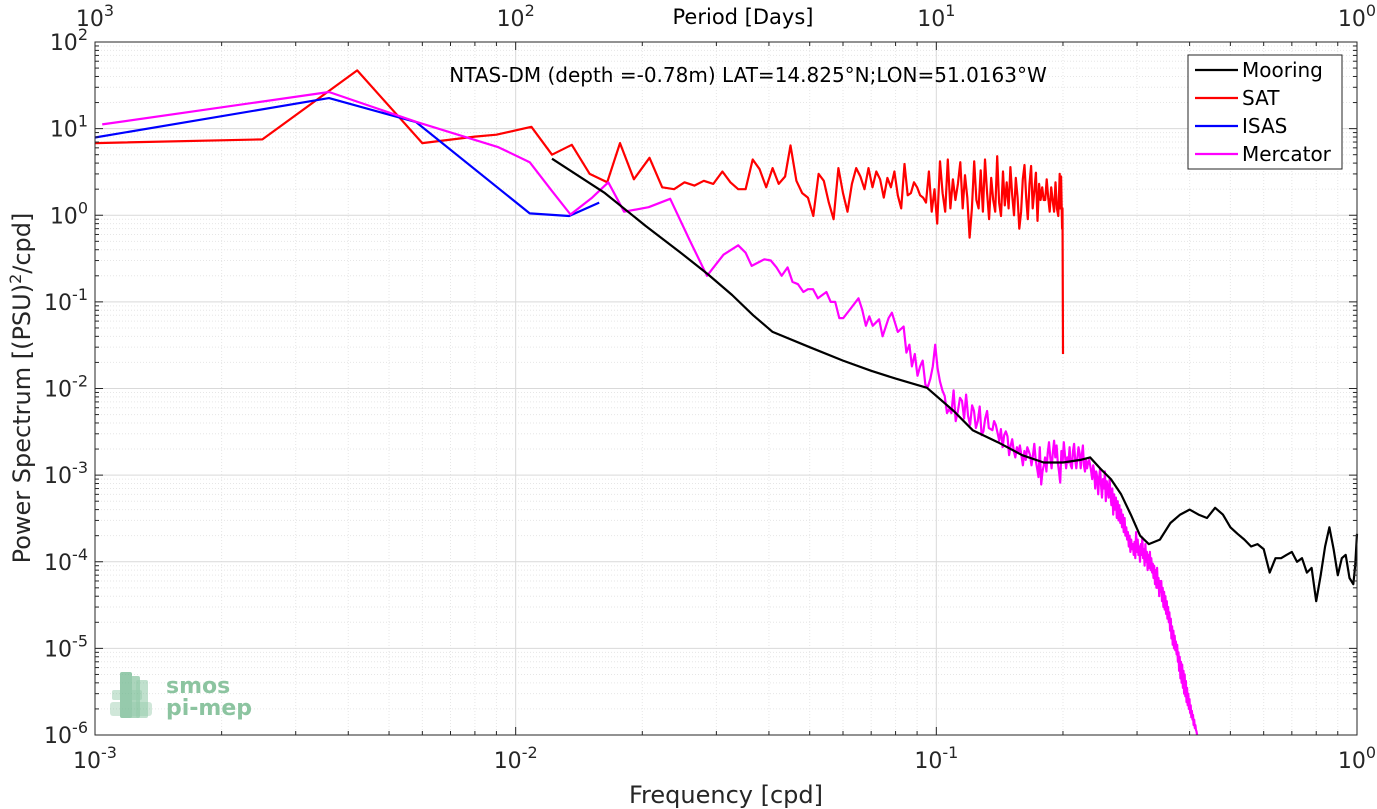 The width and height of the screenshot is (1377, 809). I want to click on top-period-tick-labels: 10³ 10² 10¹ 10⁰, so click(726, 16).